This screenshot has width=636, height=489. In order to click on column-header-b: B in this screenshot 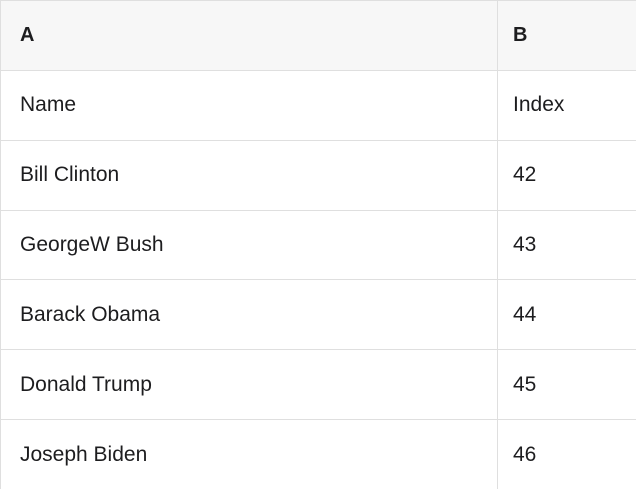, I will do `click(567, 36)`.